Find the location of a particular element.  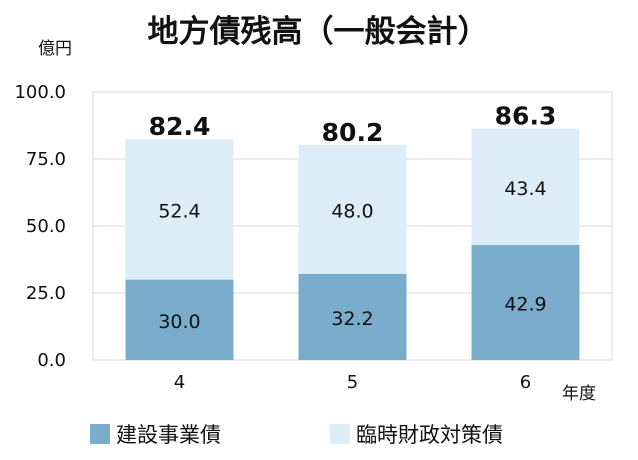

data-label: 48.0 is located at coordinates (352, 211).